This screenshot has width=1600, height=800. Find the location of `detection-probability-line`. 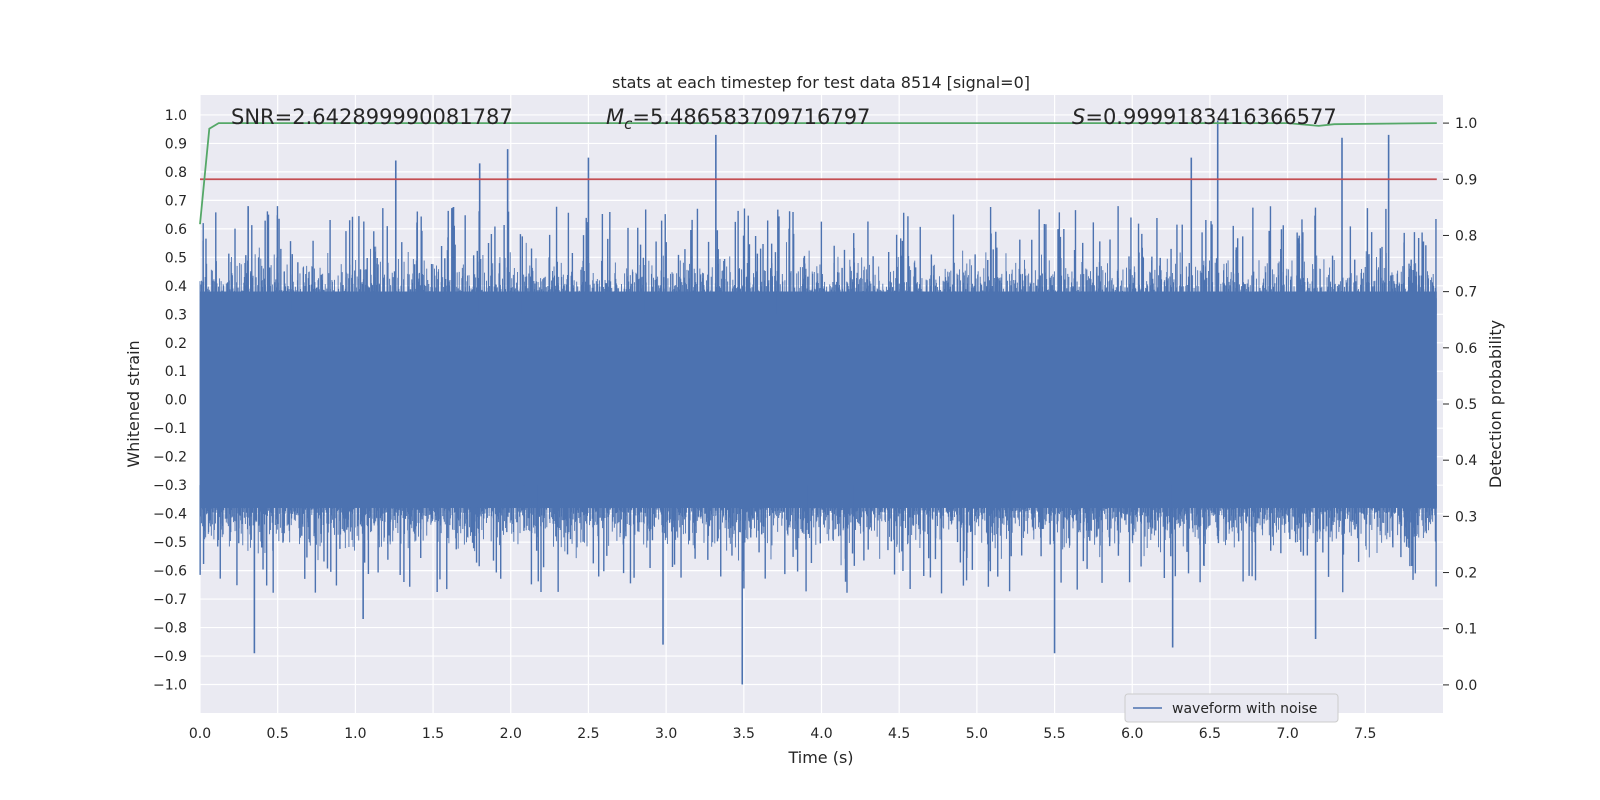

detection-probability-line is located at coordinates (818, 173).